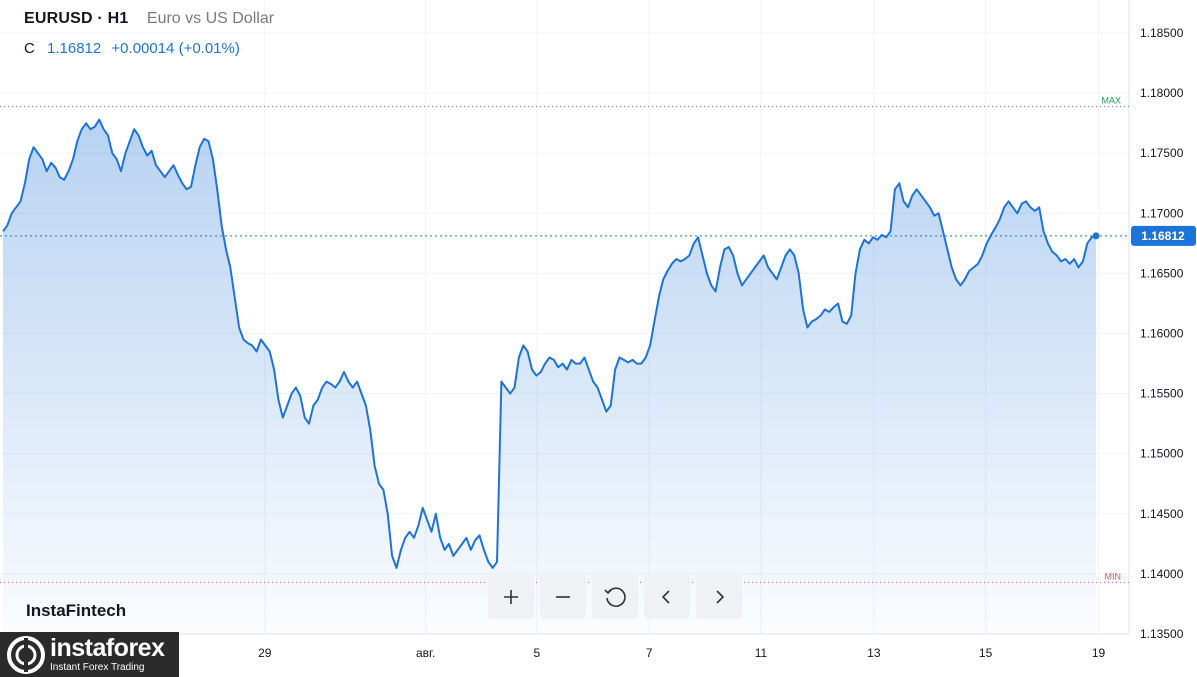  I want to click on last-price-dot, so click(1096, 236).